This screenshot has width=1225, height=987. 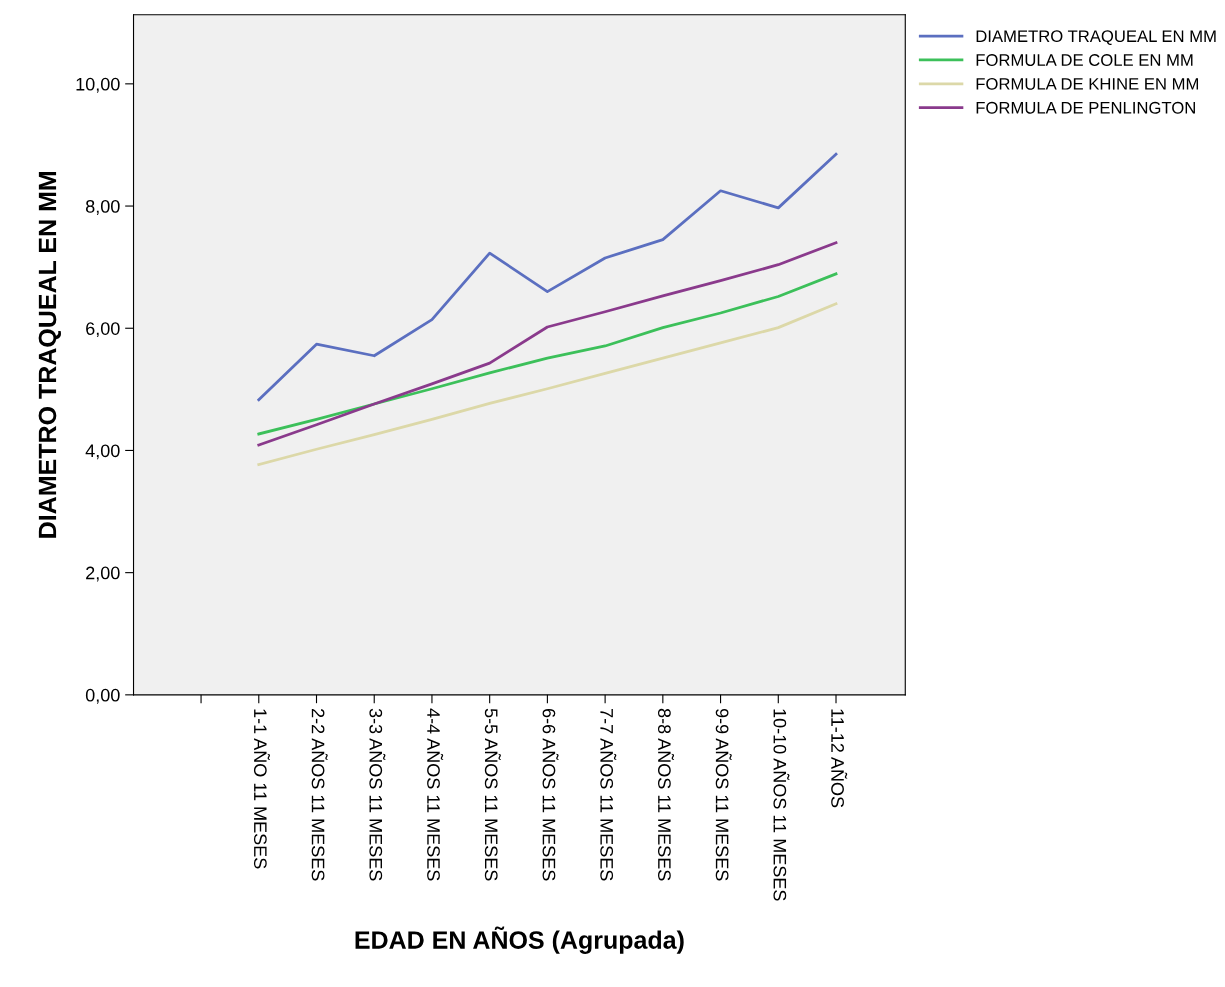 What do you see at coordinates (102, 452) in the screenshot?
I see `y-tick-label: 4,00` at bounding box center [102, 452].